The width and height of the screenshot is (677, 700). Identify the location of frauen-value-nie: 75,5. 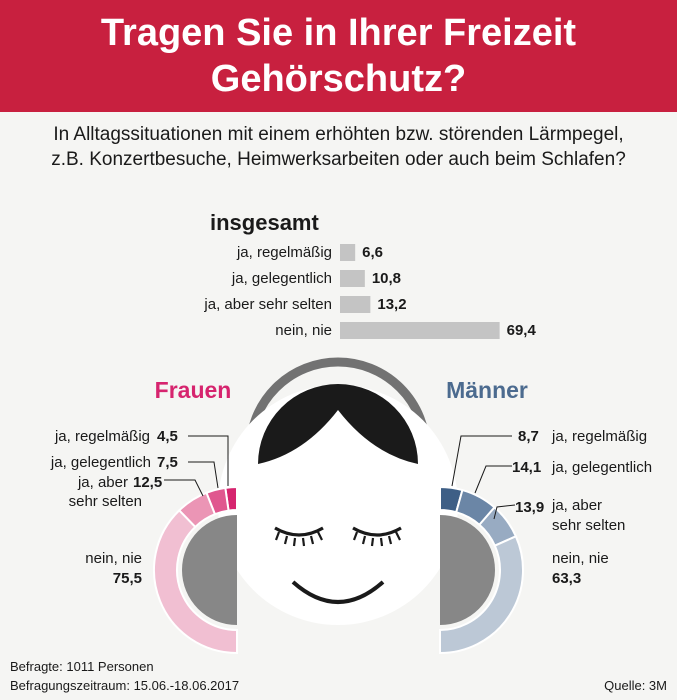
(127, 578).